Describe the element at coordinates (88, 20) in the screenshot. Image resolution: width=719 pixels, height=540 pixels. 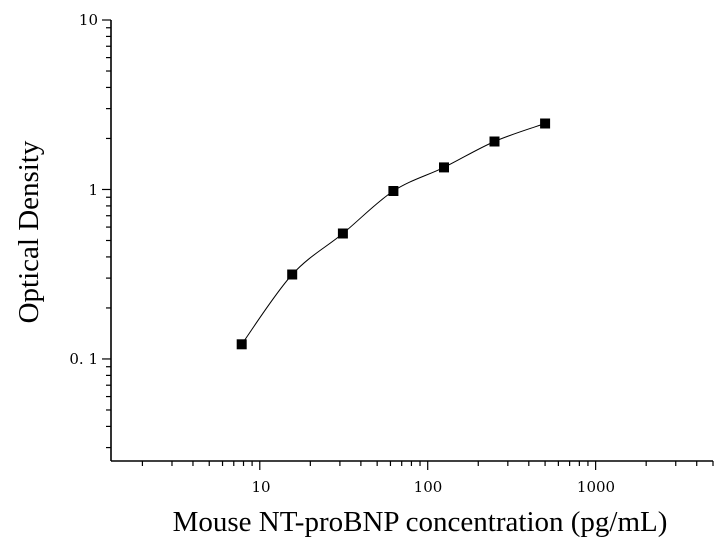
I see `y-tick-label-10: 10` at that location.